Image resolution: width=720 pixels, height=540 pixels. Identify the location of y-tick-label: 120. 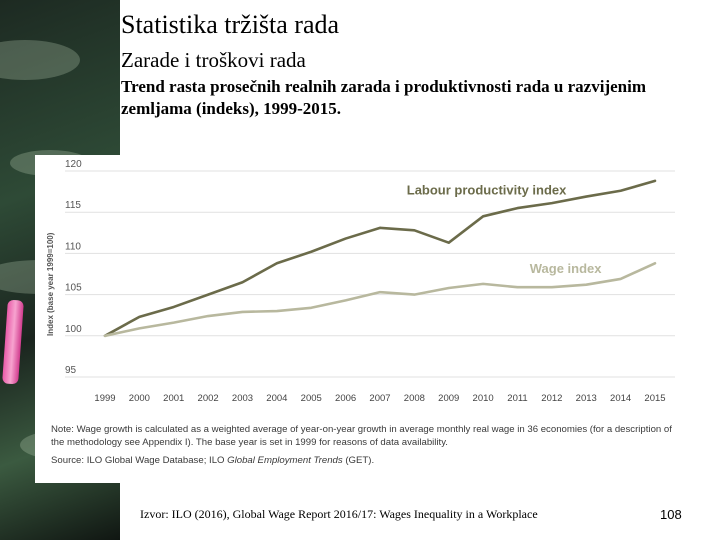
(73, 164).